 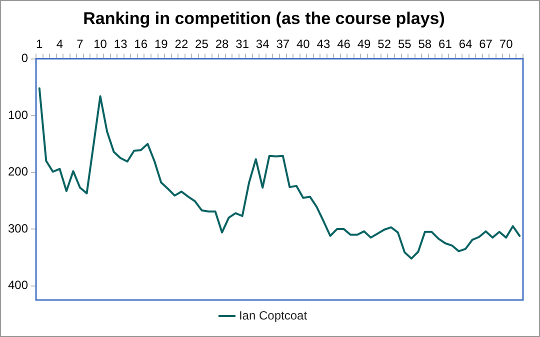 I want to click on y-tick-label: 200, so click(x=18, y=171).